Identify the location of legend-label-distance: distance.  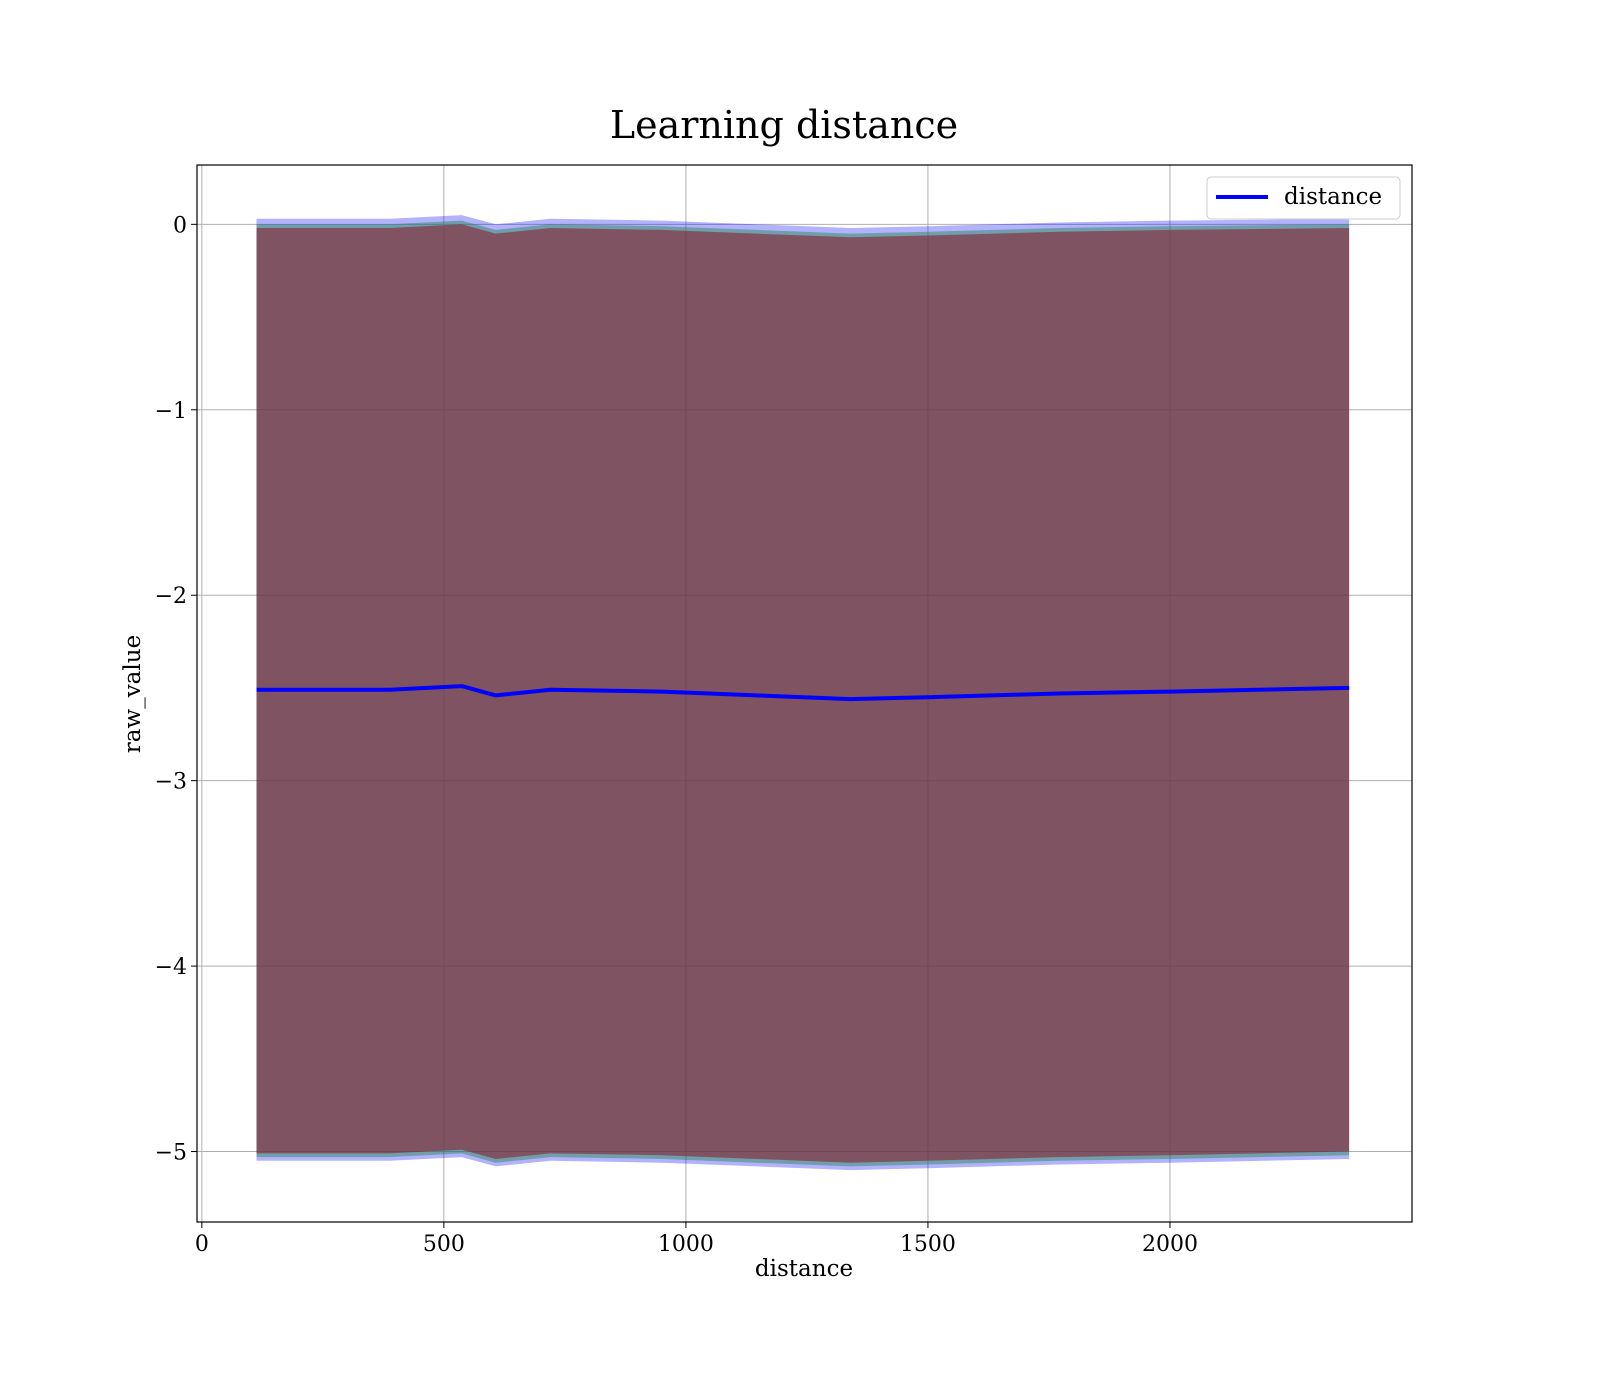
(1333, 197).